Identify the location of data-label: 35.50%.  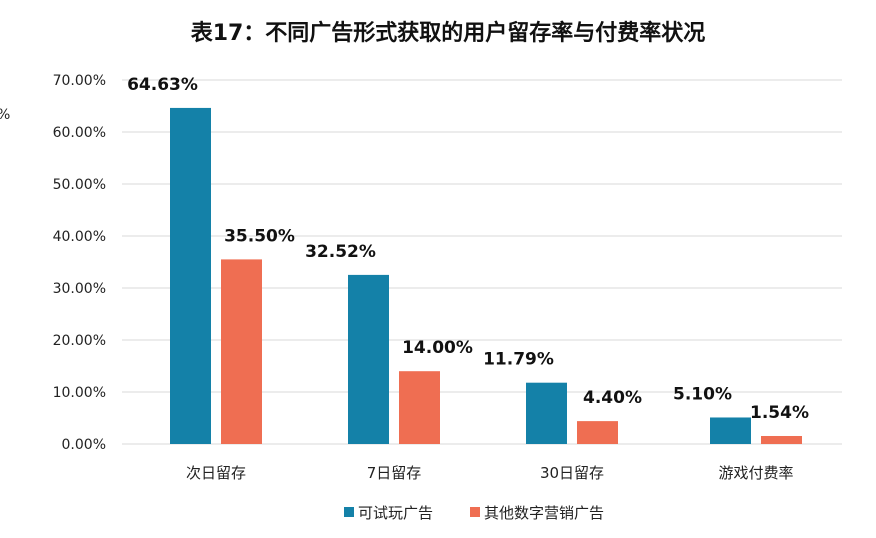
(259, 236).